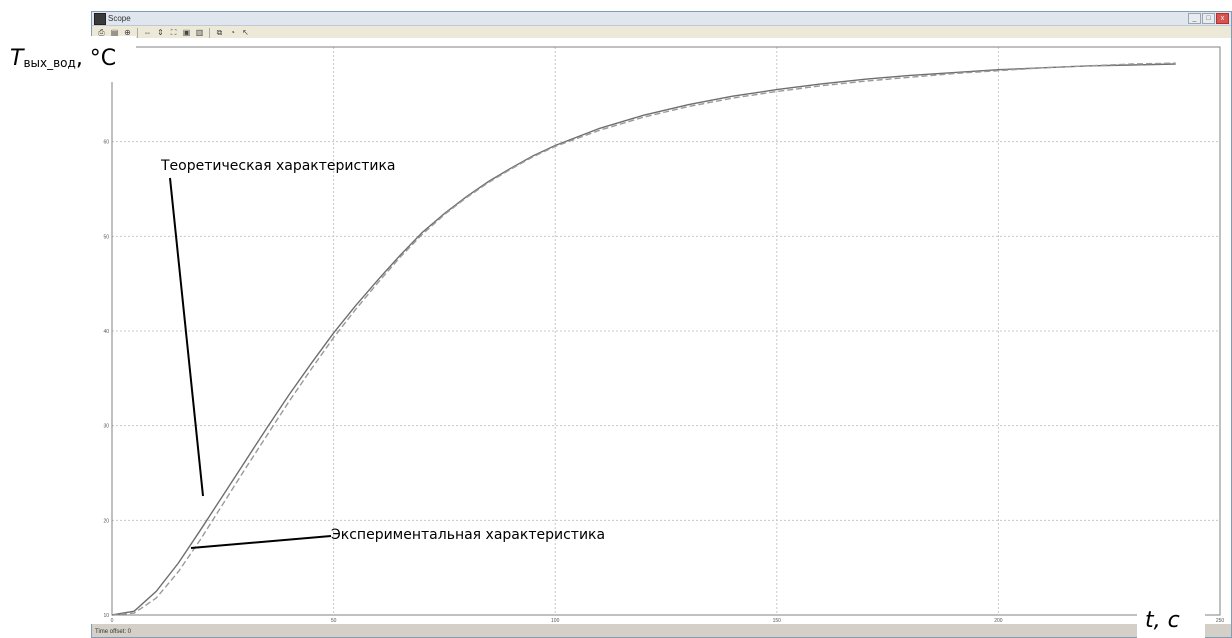 This screenshot has width=1232, height=638. I want to click on x-tick-label: 50, so click(334, 621).